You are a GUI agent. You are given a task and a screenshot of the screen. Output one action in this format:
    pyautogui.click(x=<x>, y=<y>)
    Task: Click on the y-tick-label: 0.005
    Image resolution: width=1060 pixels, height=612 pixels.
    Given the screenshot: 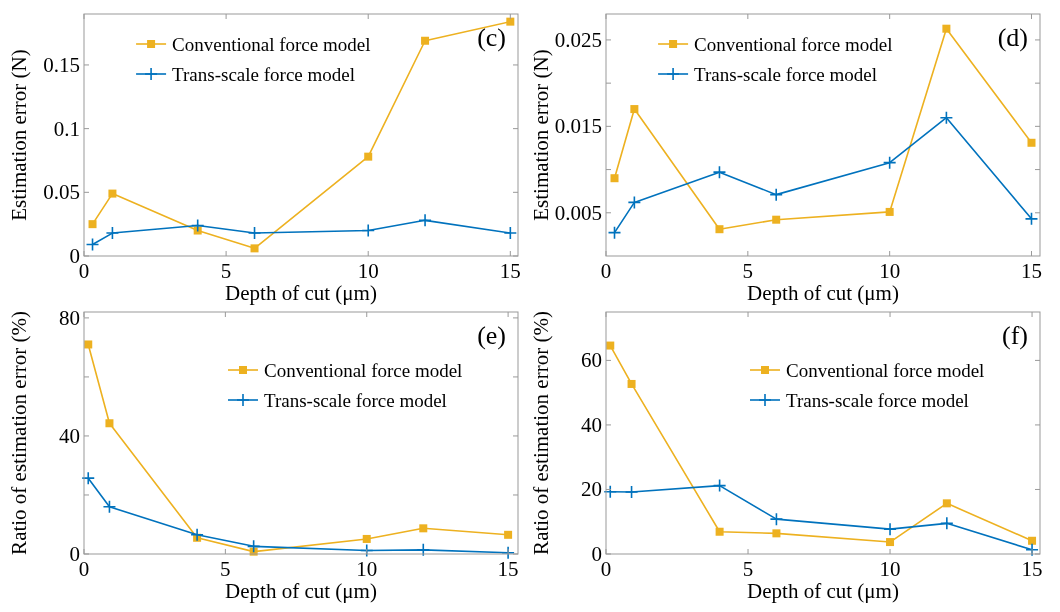 What is the action you would take?
    pyautogui.click(x=578, y=212)
    